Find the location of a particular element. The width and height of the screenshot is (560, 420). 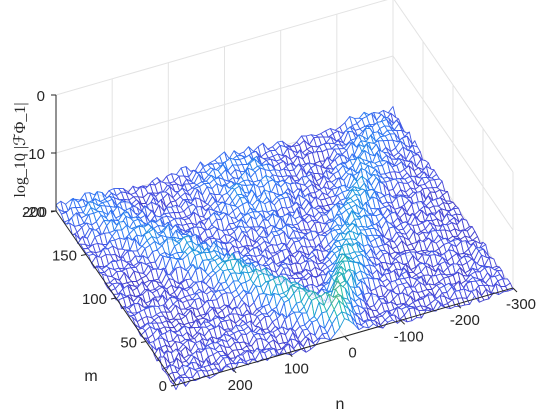

z-axis-label: log_10 |ℱΦ_1| is located at coordinates (20, 149).